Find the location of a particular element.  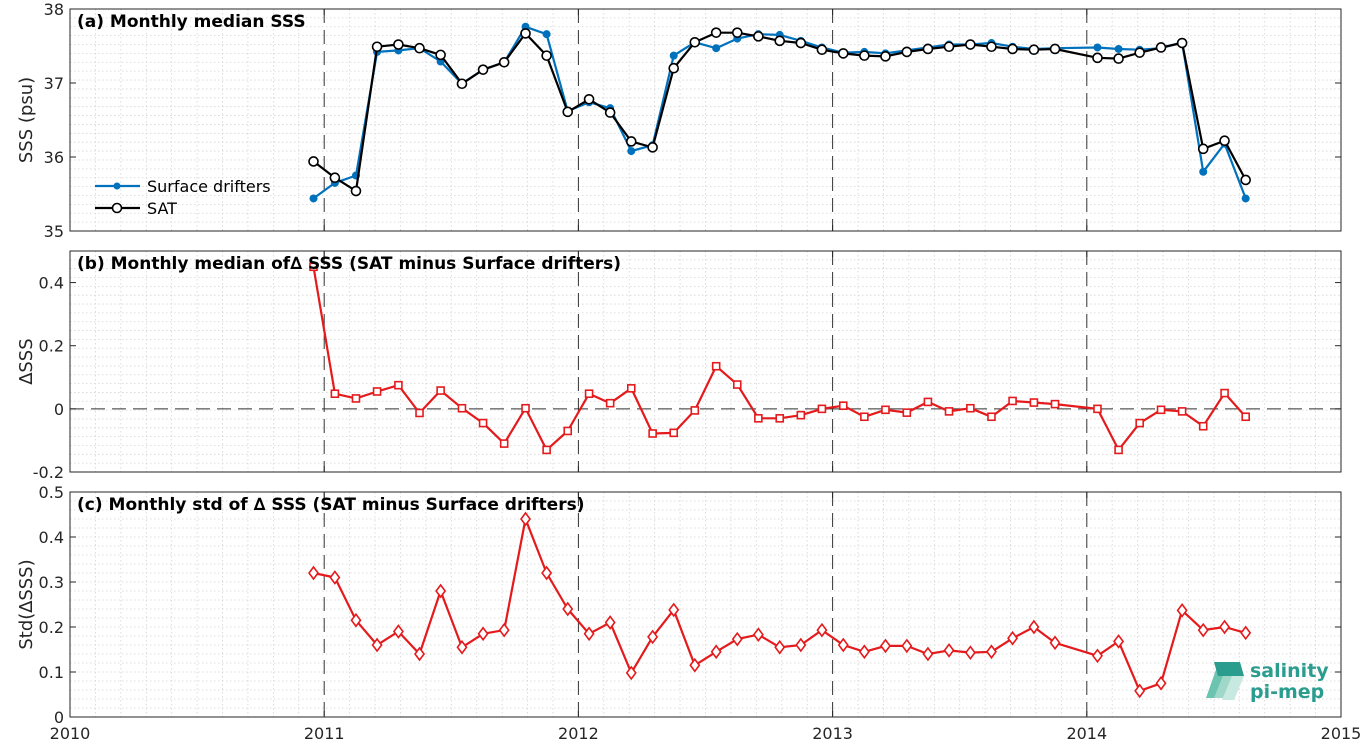

y-tick-label: 38 is located at coordinates (54, 9).